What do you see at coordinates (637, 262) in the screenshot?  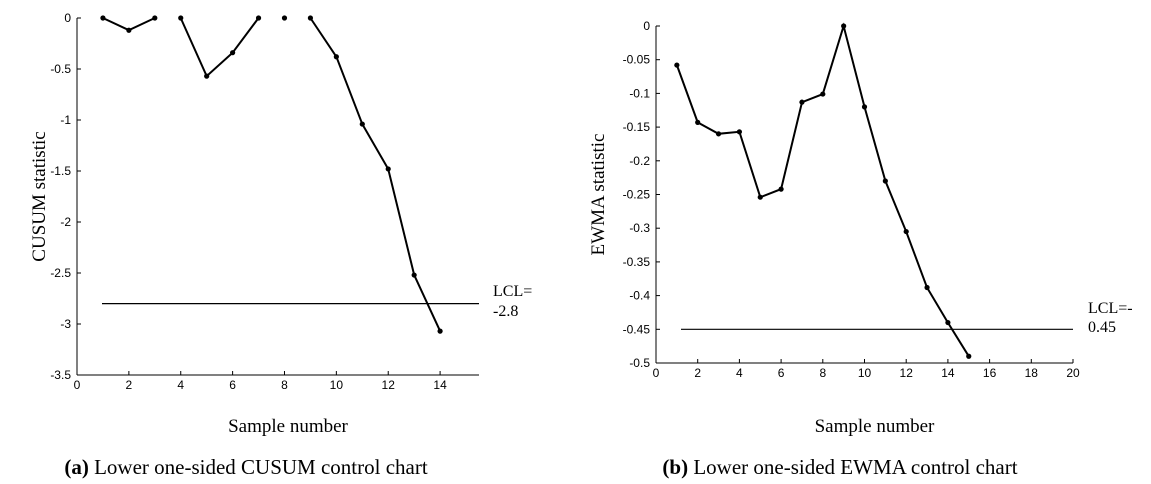 I see `y-tick-label: -0.35` at bounding box center [637, 262].